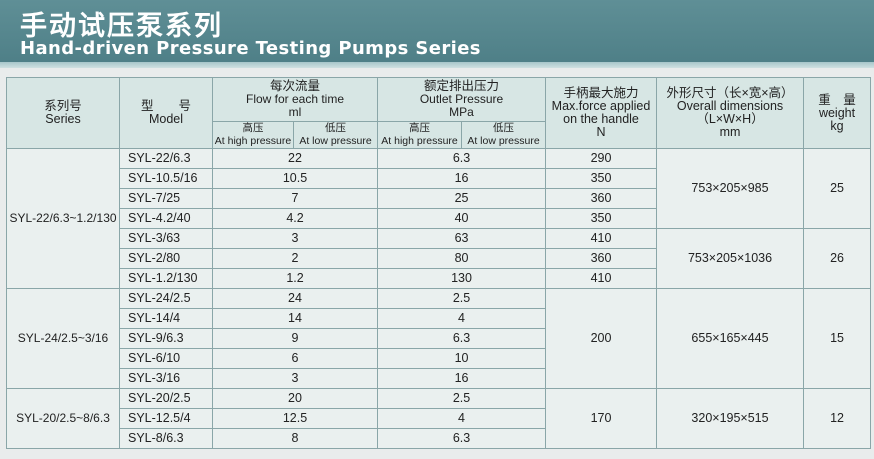  I want to click on flow-cell: 4.2, so click(295, 218).